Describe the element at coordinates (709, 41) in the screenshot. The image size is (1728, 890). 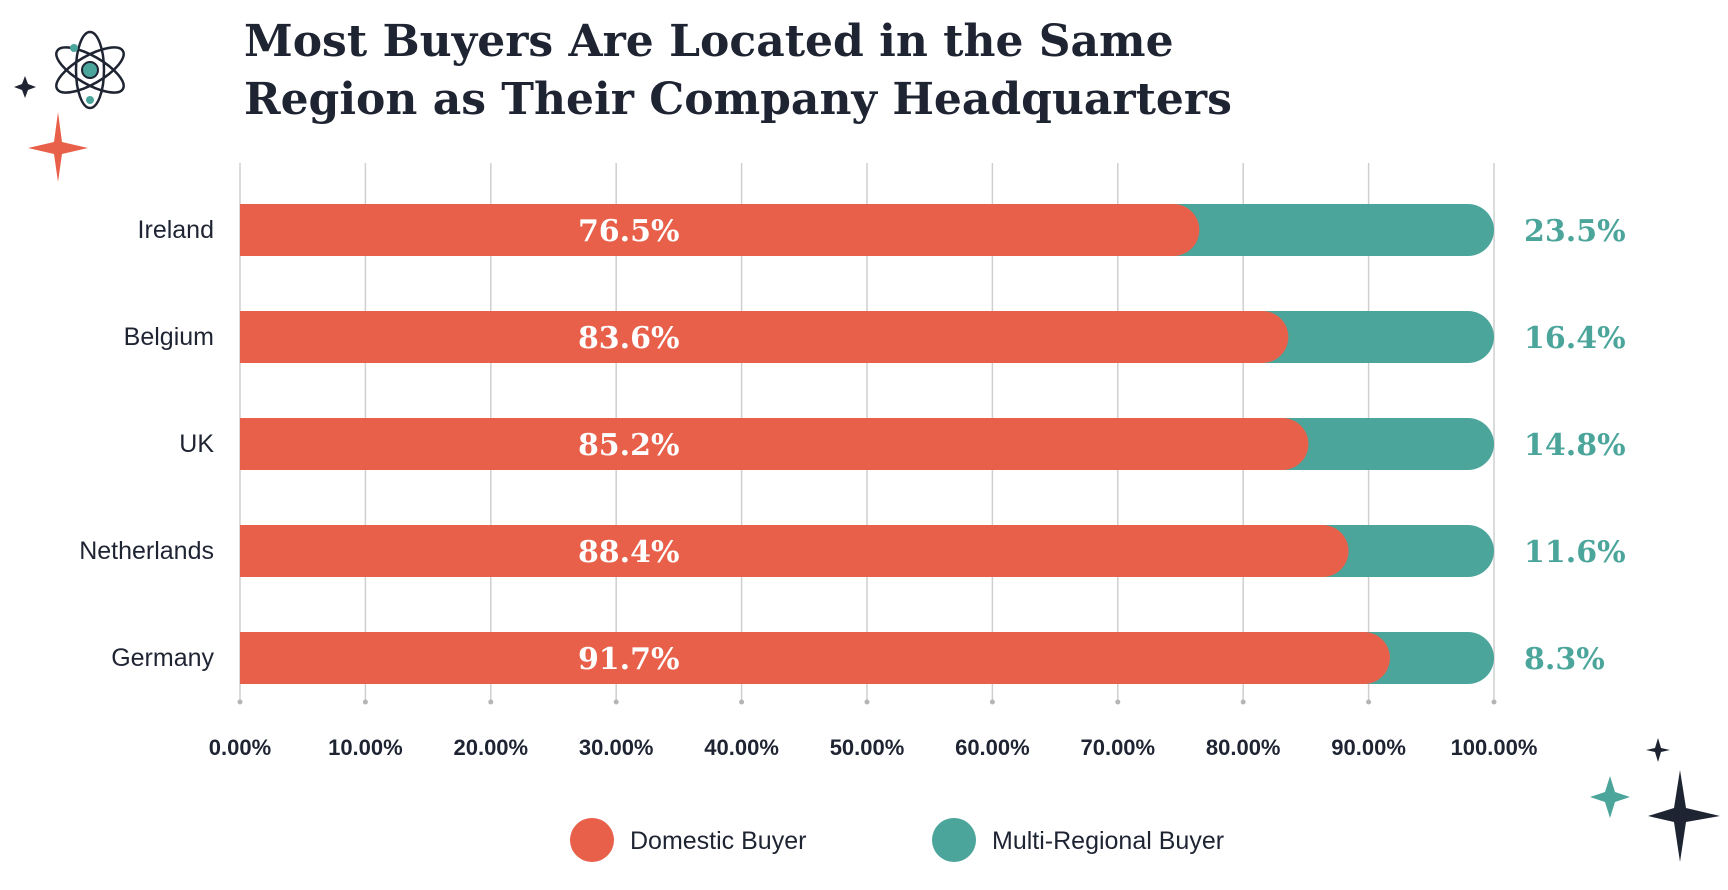
I see `chart-title-line-1: Most Buyers Are Located in the Same` at that location.